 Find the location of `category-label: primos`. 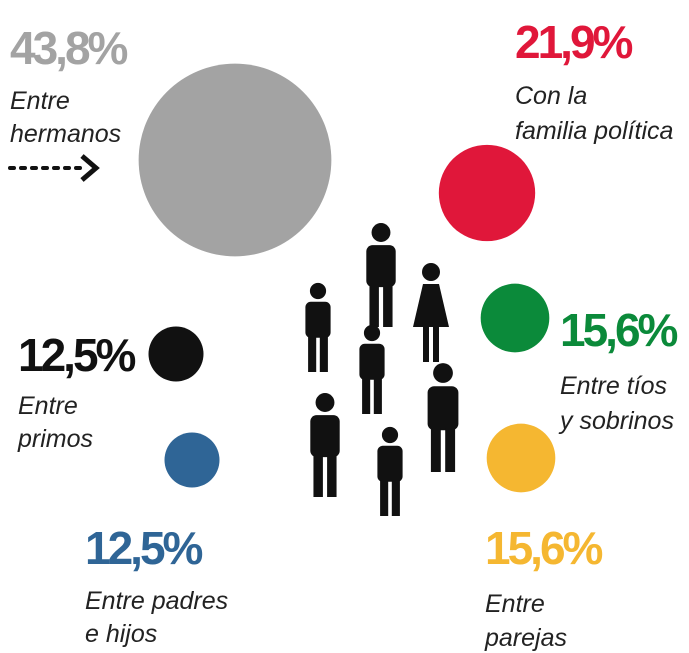

category-label: primos is located at coordinates (55, 439).